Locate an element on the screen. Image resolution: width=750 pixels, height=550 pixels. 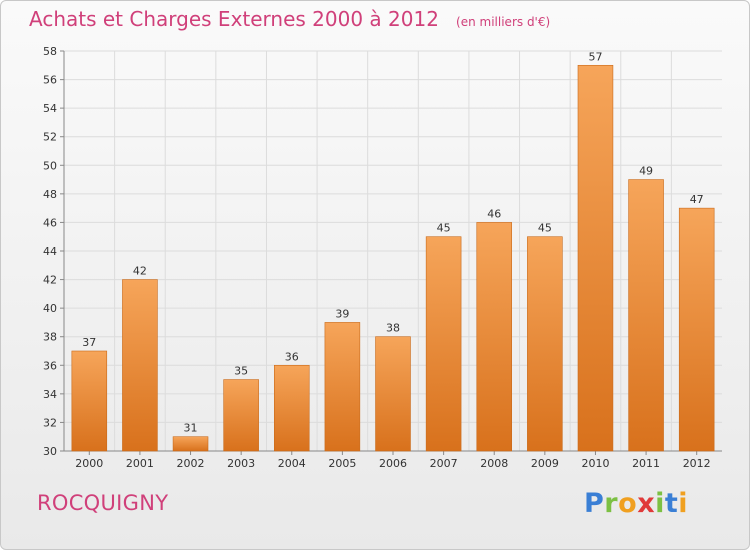
y-tick-label: 58 is located at coordinates (50, 51).